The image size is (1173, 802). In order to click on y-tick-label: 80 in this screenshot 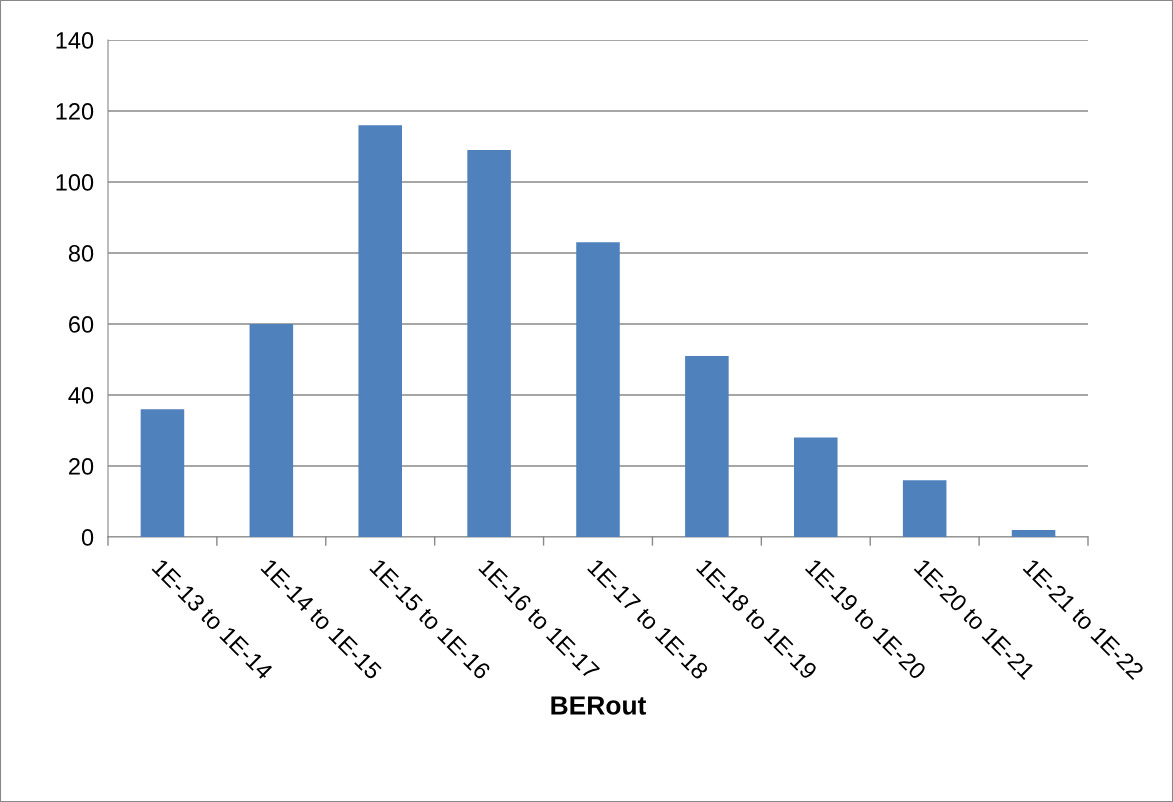, I will do `click(81, 253)`.